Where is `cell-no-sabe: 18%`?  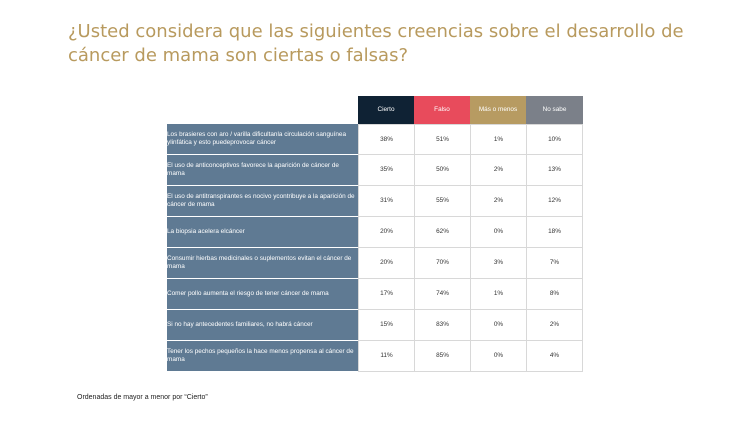
cell-no-sabe: 18% is located at coordinates (554, 232).